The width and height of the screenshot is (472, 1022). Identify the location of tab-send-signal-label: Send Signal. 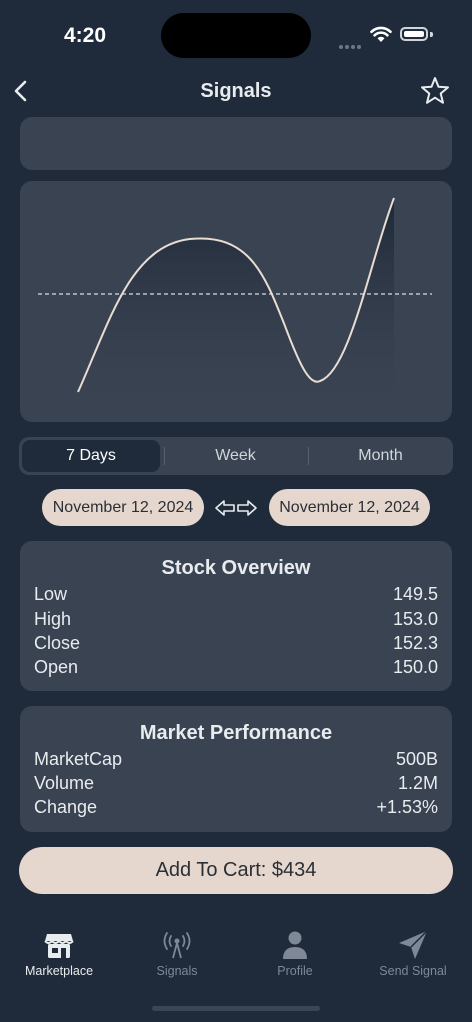
(413, 971).